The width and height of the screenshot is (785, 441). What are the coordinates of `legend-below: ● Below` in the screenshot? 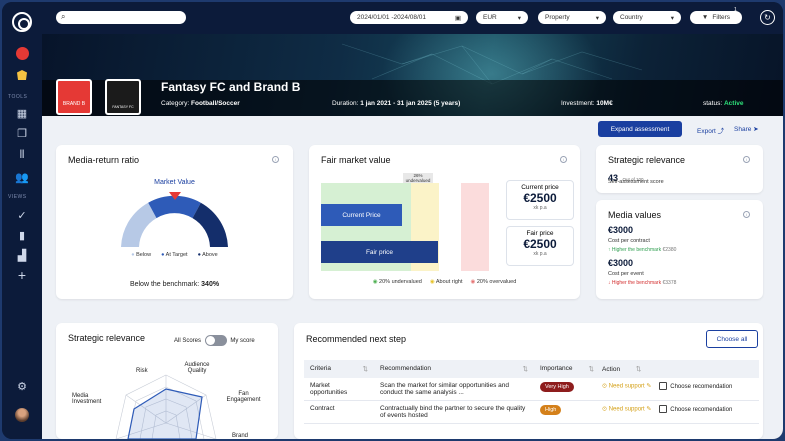 It's located at (141, 255).